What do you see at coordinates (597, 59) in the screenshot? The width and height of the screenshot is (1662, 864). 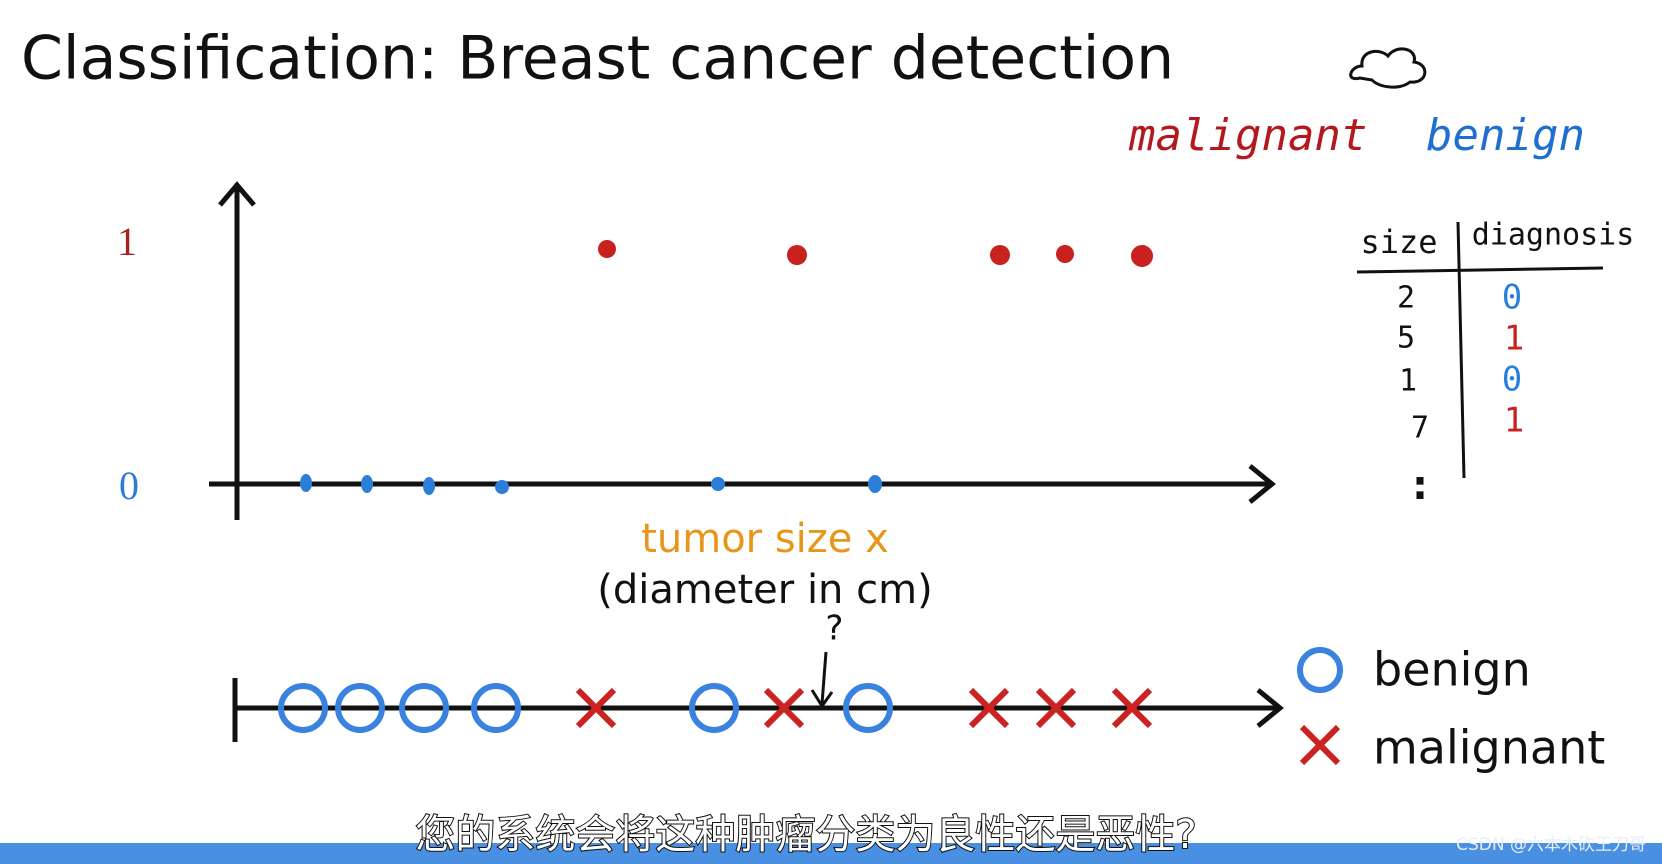 I see `slide-title: Classification: Breast cancer detection` at bounding box center [597, 59].